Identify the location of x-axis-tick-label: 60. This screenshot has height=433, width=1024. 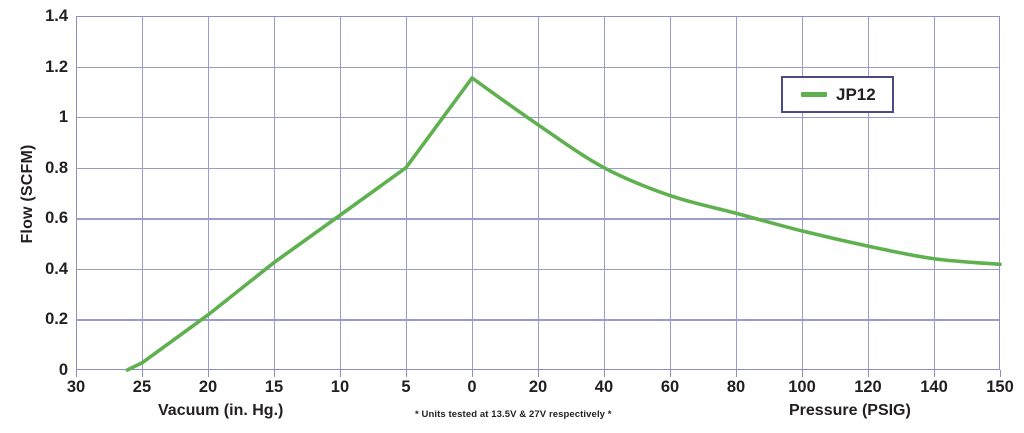
(670, 387).